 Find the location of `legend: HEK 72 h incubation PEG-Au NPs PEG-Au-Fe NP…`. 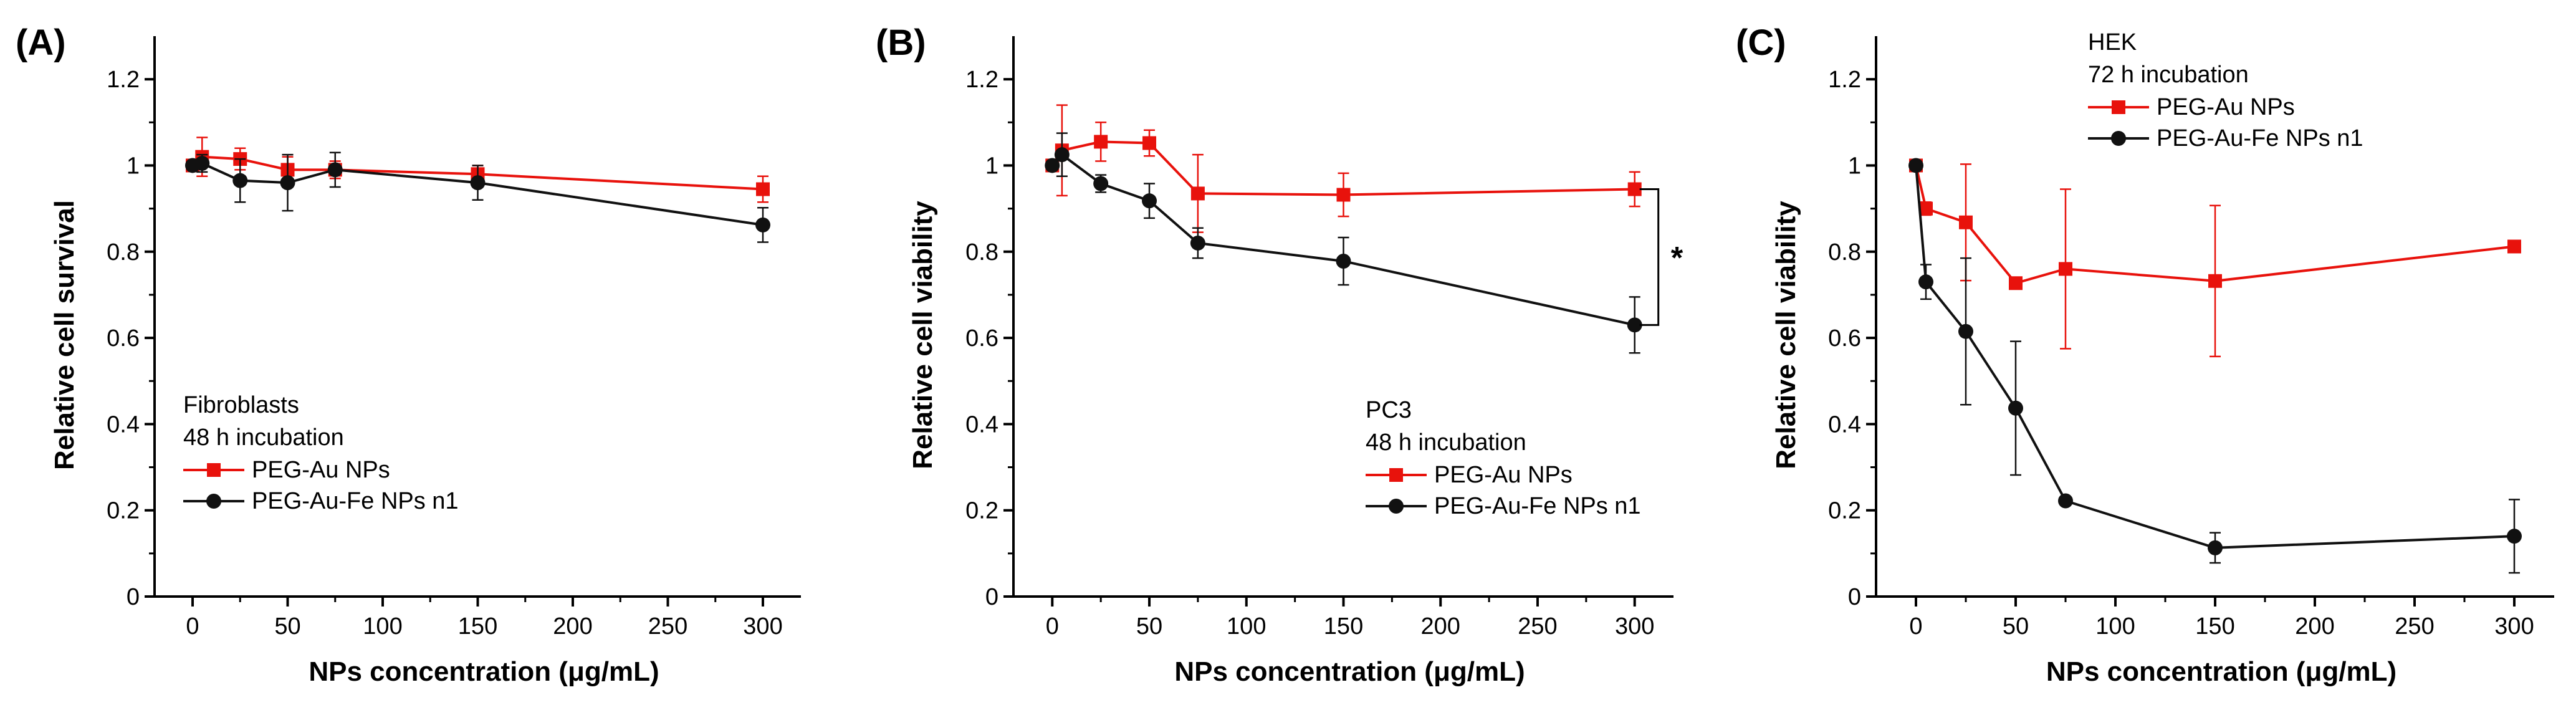

legend: HEK 72 h incubation PEG-Au NPs PEG-Au-Fe NP… is located at coordinates (2225, 90).